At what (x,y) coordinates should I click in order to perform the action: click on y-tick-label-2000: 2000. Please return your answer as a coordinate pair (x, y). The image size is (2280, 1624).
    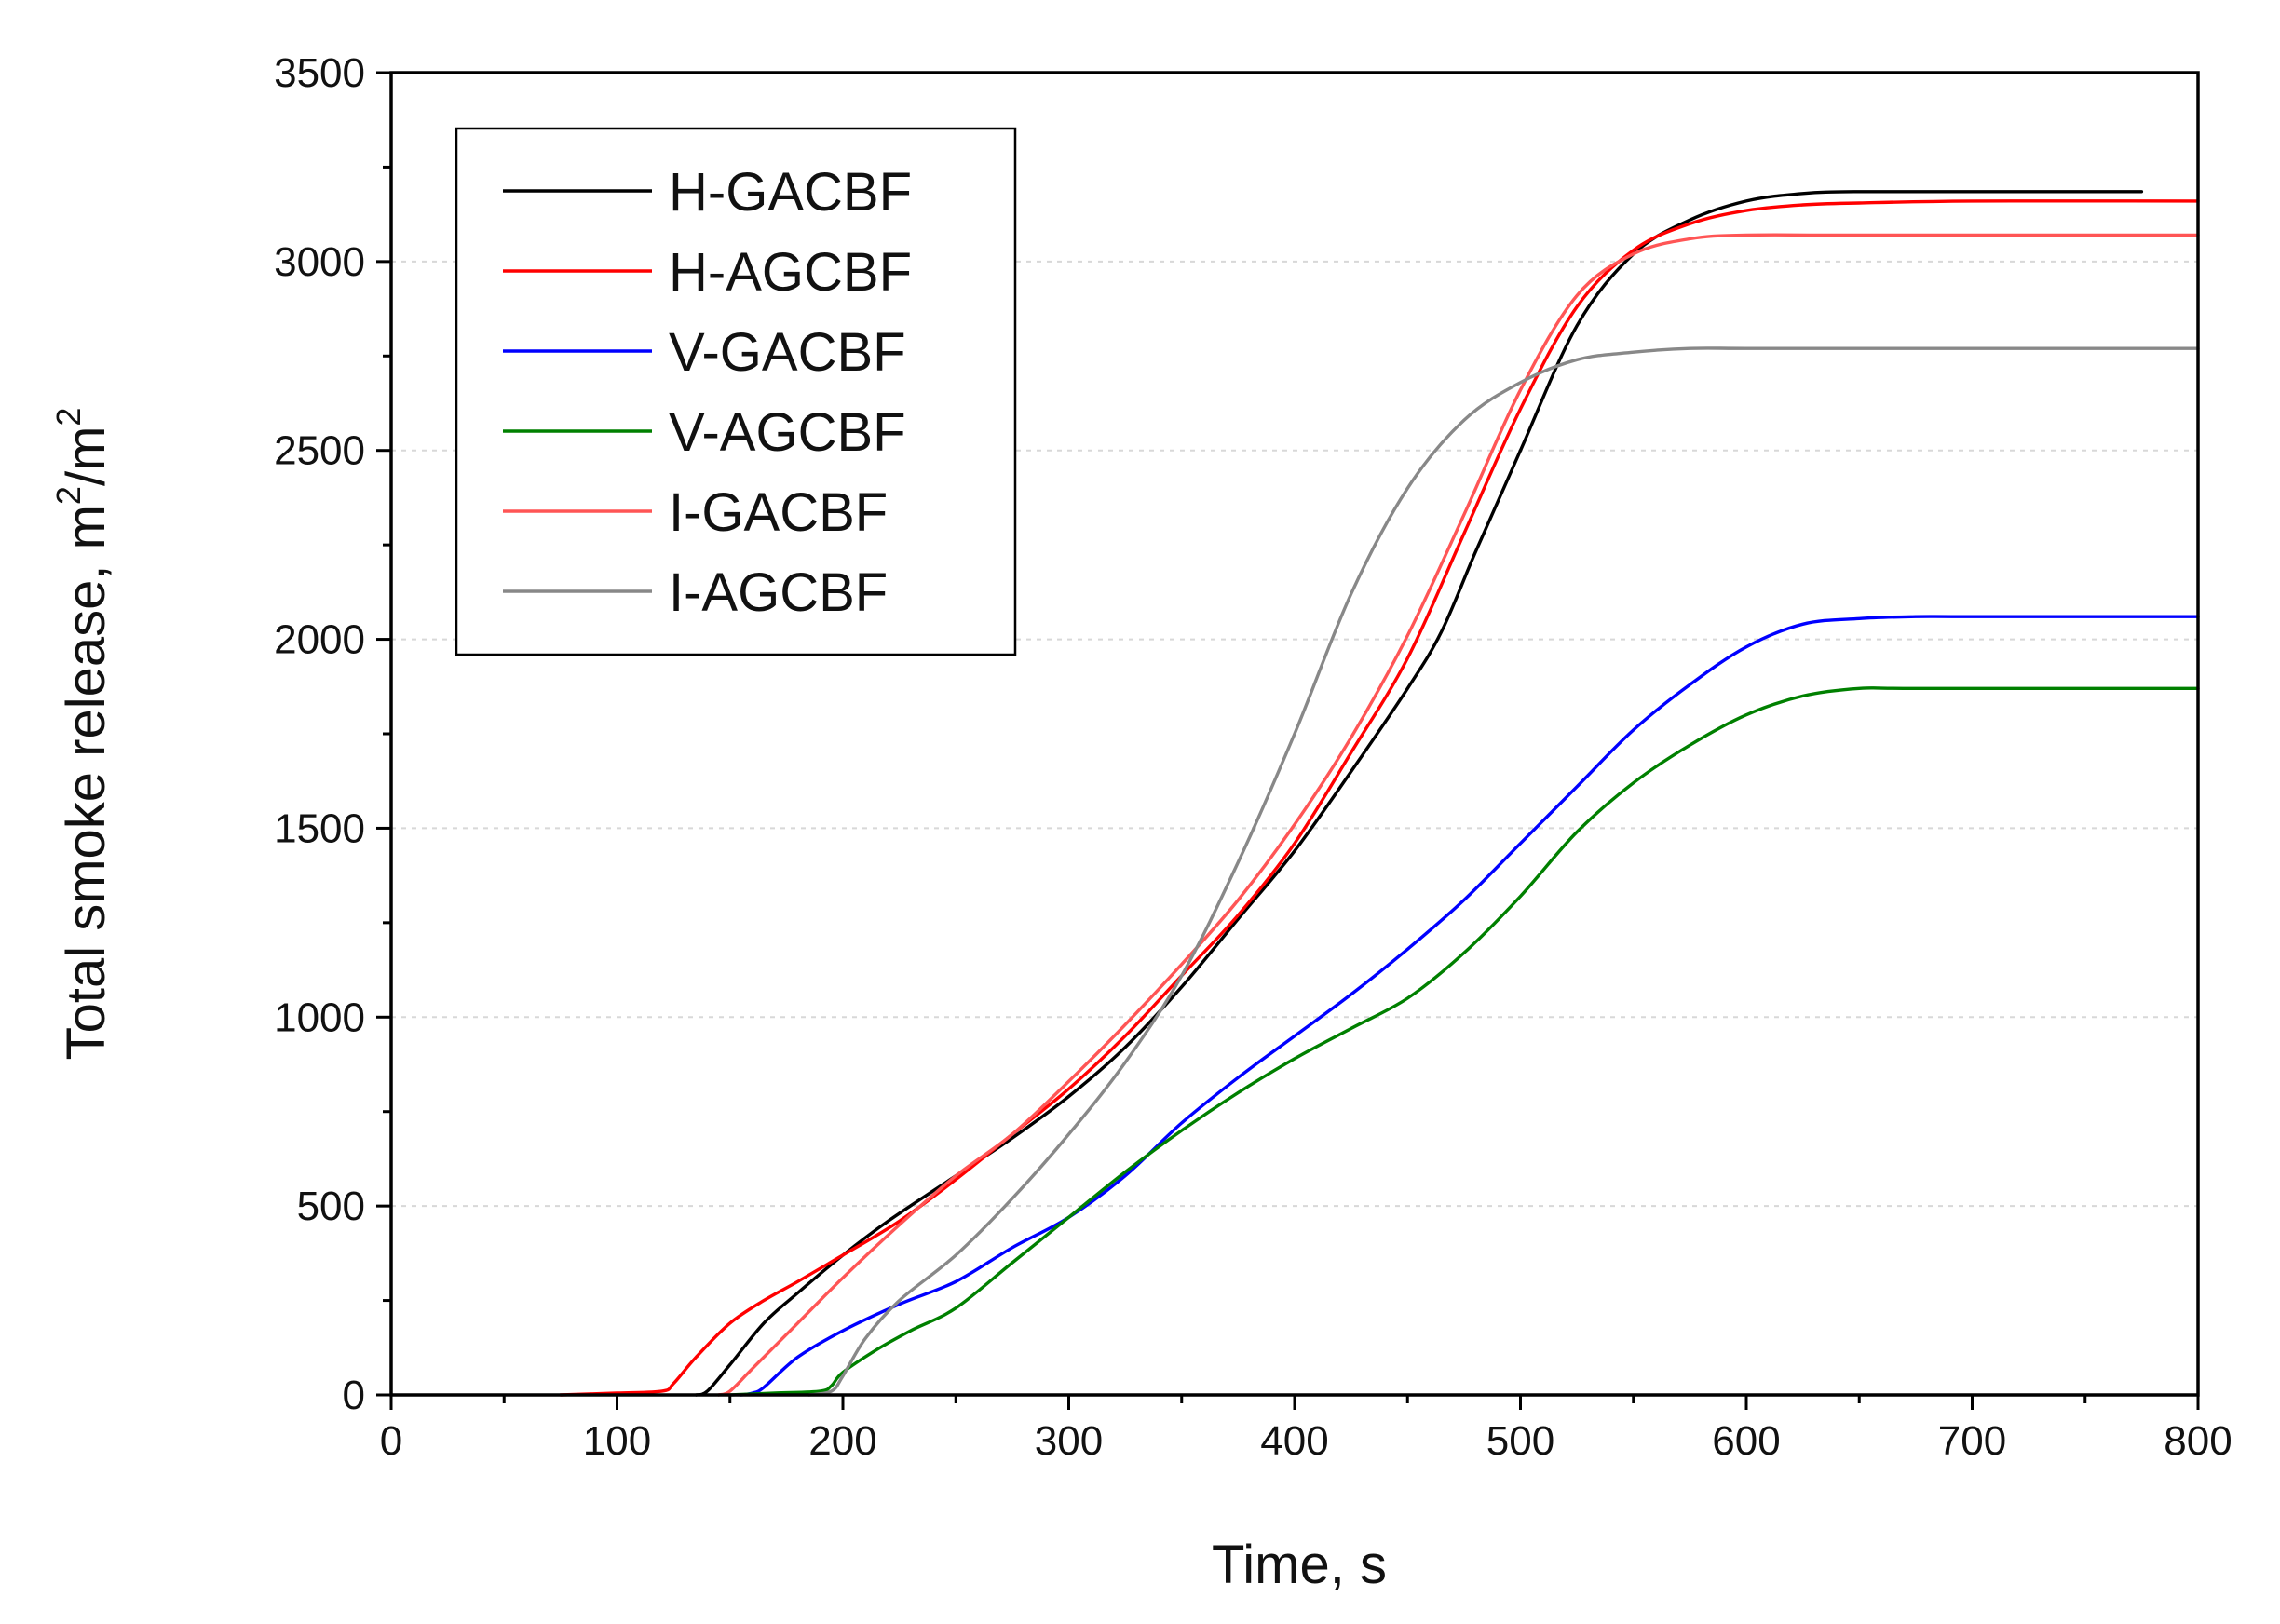
    Looking at the image, I should click on (319, 640).